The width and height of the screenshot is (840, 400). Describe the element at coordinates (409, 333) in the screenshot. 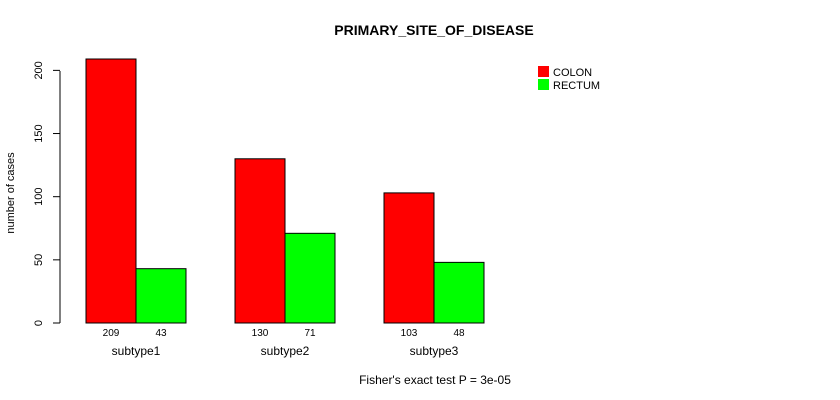

I see `value-label: 103` at that location.